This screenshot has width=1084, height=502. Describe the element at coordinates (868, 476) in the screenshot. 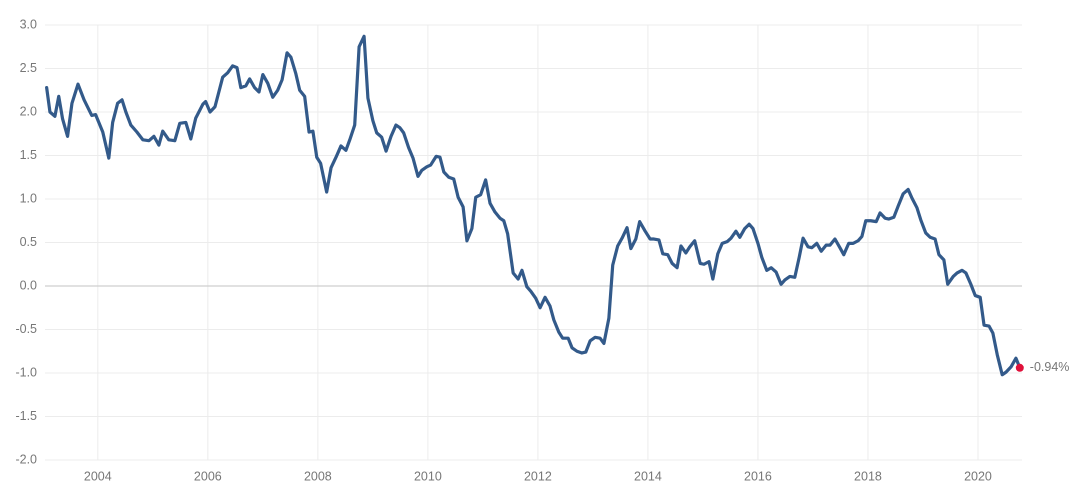

I see `x-tick-label: 2018` at that location.